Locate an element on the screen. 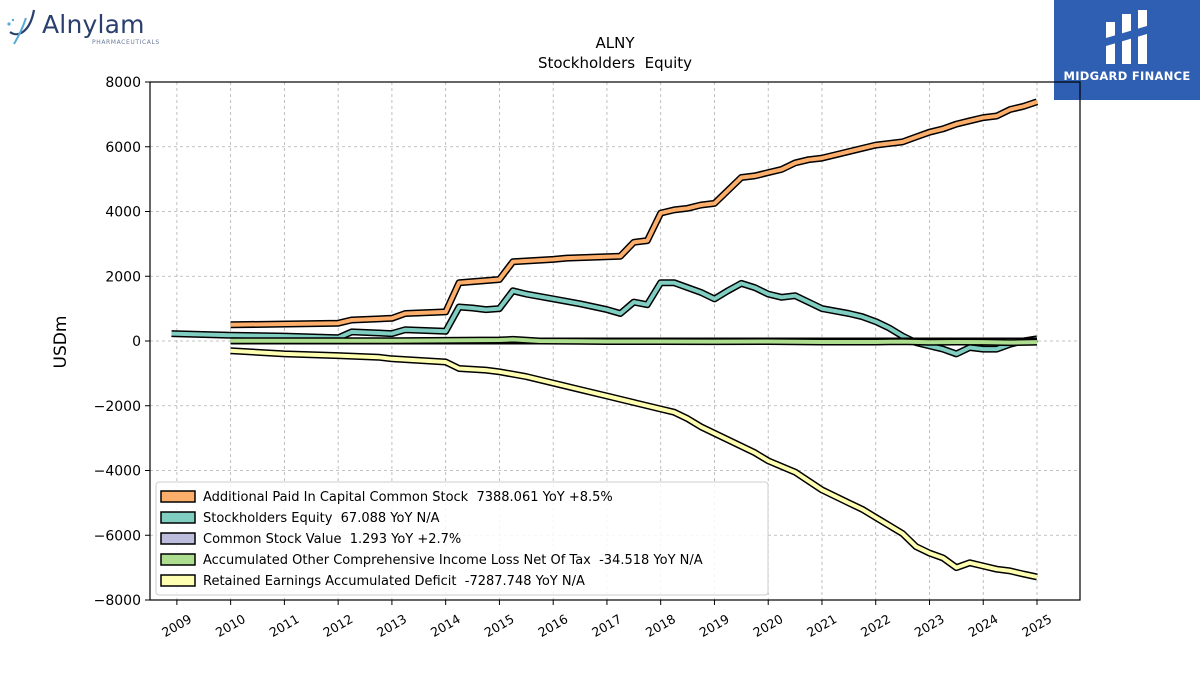  alnylam-logo-sub: PHARMACEUTICALS is located at coordinates (126, 42).